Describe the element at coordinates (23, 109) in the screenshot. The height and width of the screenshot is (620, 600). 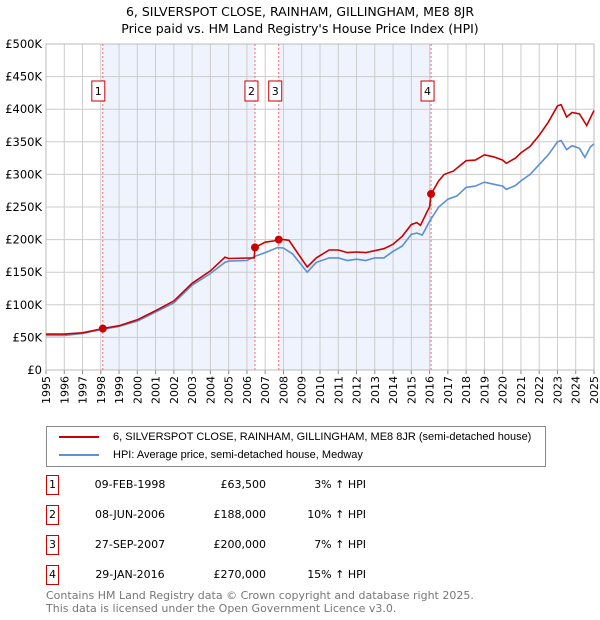
I see `y-tick-label: £400K` at that location.